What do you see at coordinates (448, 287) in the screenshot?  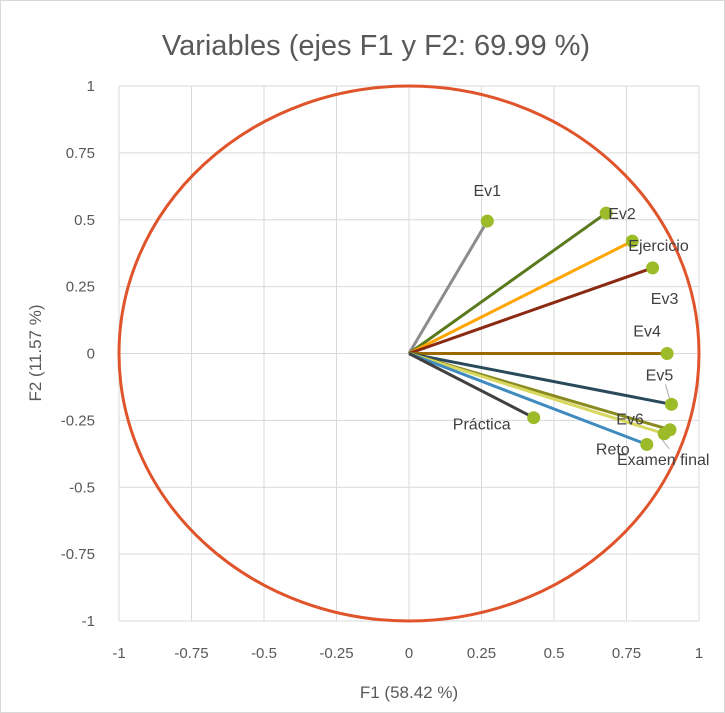 I see `vector-ev1` at bounding box center [448, 287].